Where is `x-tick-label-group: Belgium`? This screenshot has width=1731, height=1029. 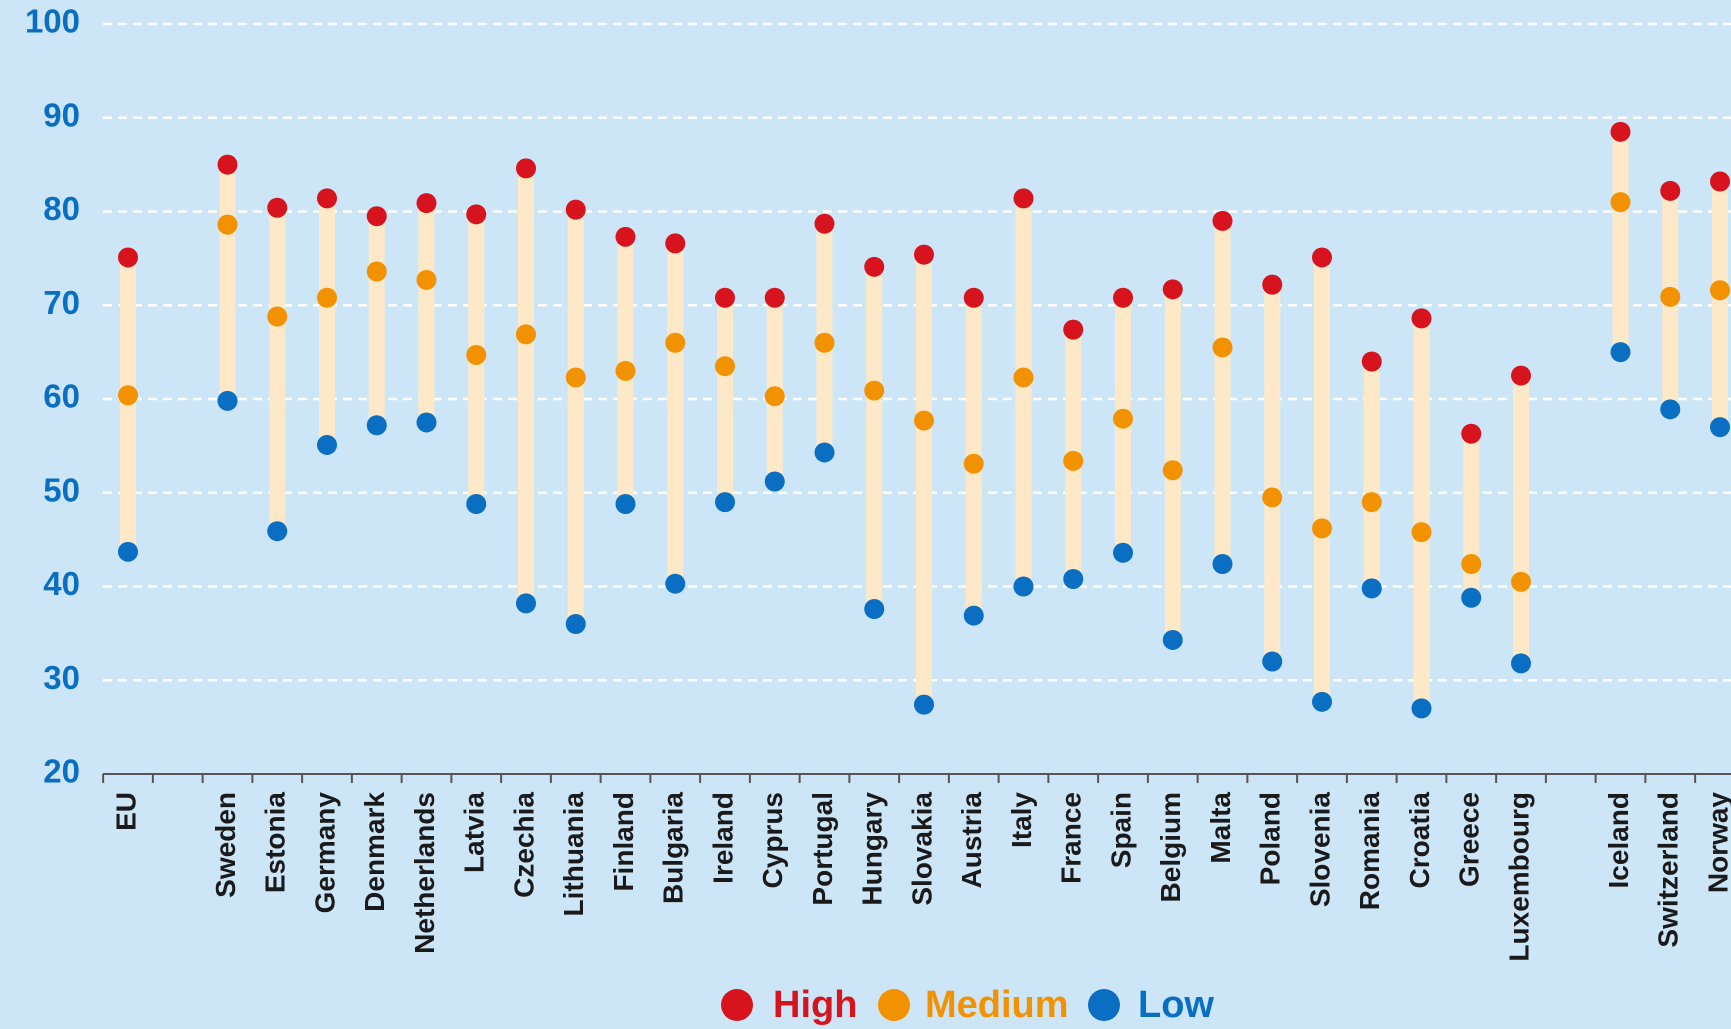 x-tick-label-group: Belgium is located at coordinates (1170, 847).